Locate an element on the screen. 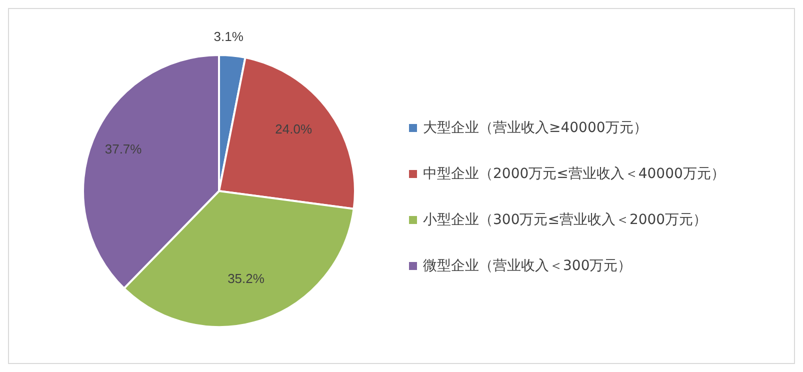  data-label: 35.2% is located at coordinates (246, 278).